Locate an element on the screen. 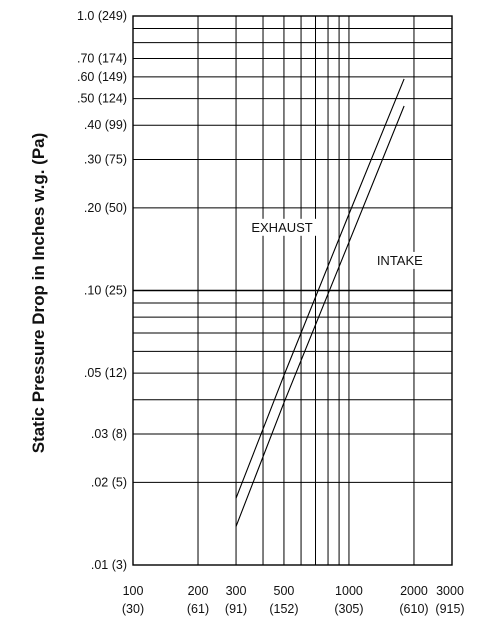  y-tick-label: .01 (3) is located at coordinates (109, 565).